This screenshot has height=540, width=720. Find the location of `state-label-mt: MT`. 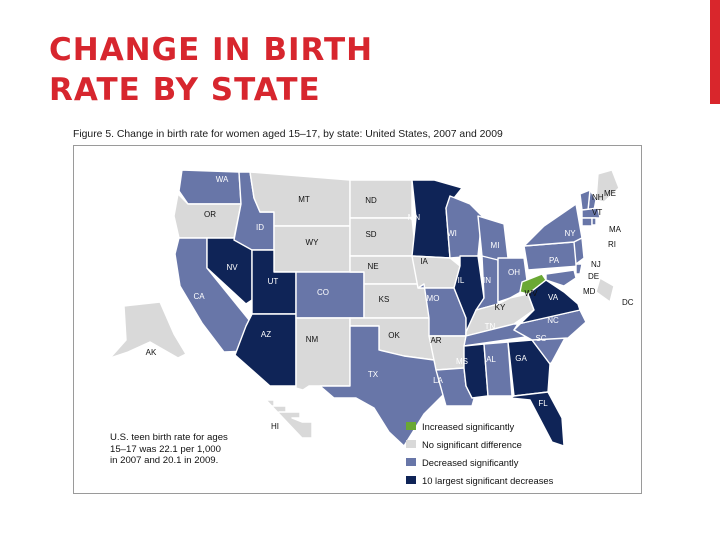

state-label-mt: MT is located at coordinates (304, 199).